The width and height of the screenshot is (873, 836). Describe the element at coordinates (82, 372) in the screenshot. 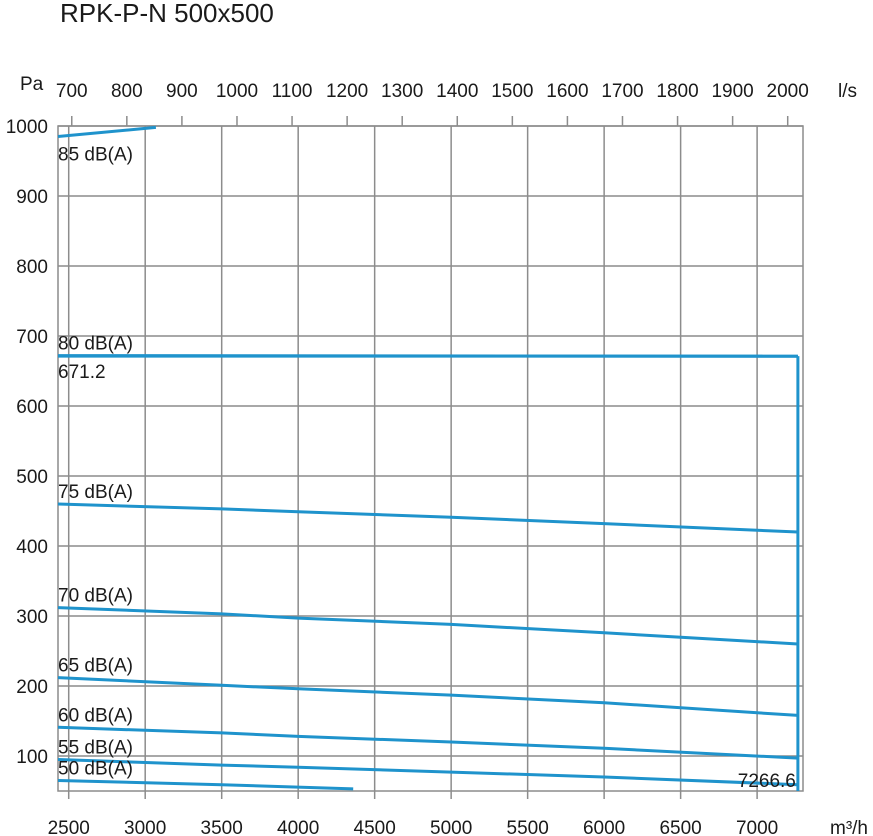

I see `operating-point-y-label: 671.2` at that location.